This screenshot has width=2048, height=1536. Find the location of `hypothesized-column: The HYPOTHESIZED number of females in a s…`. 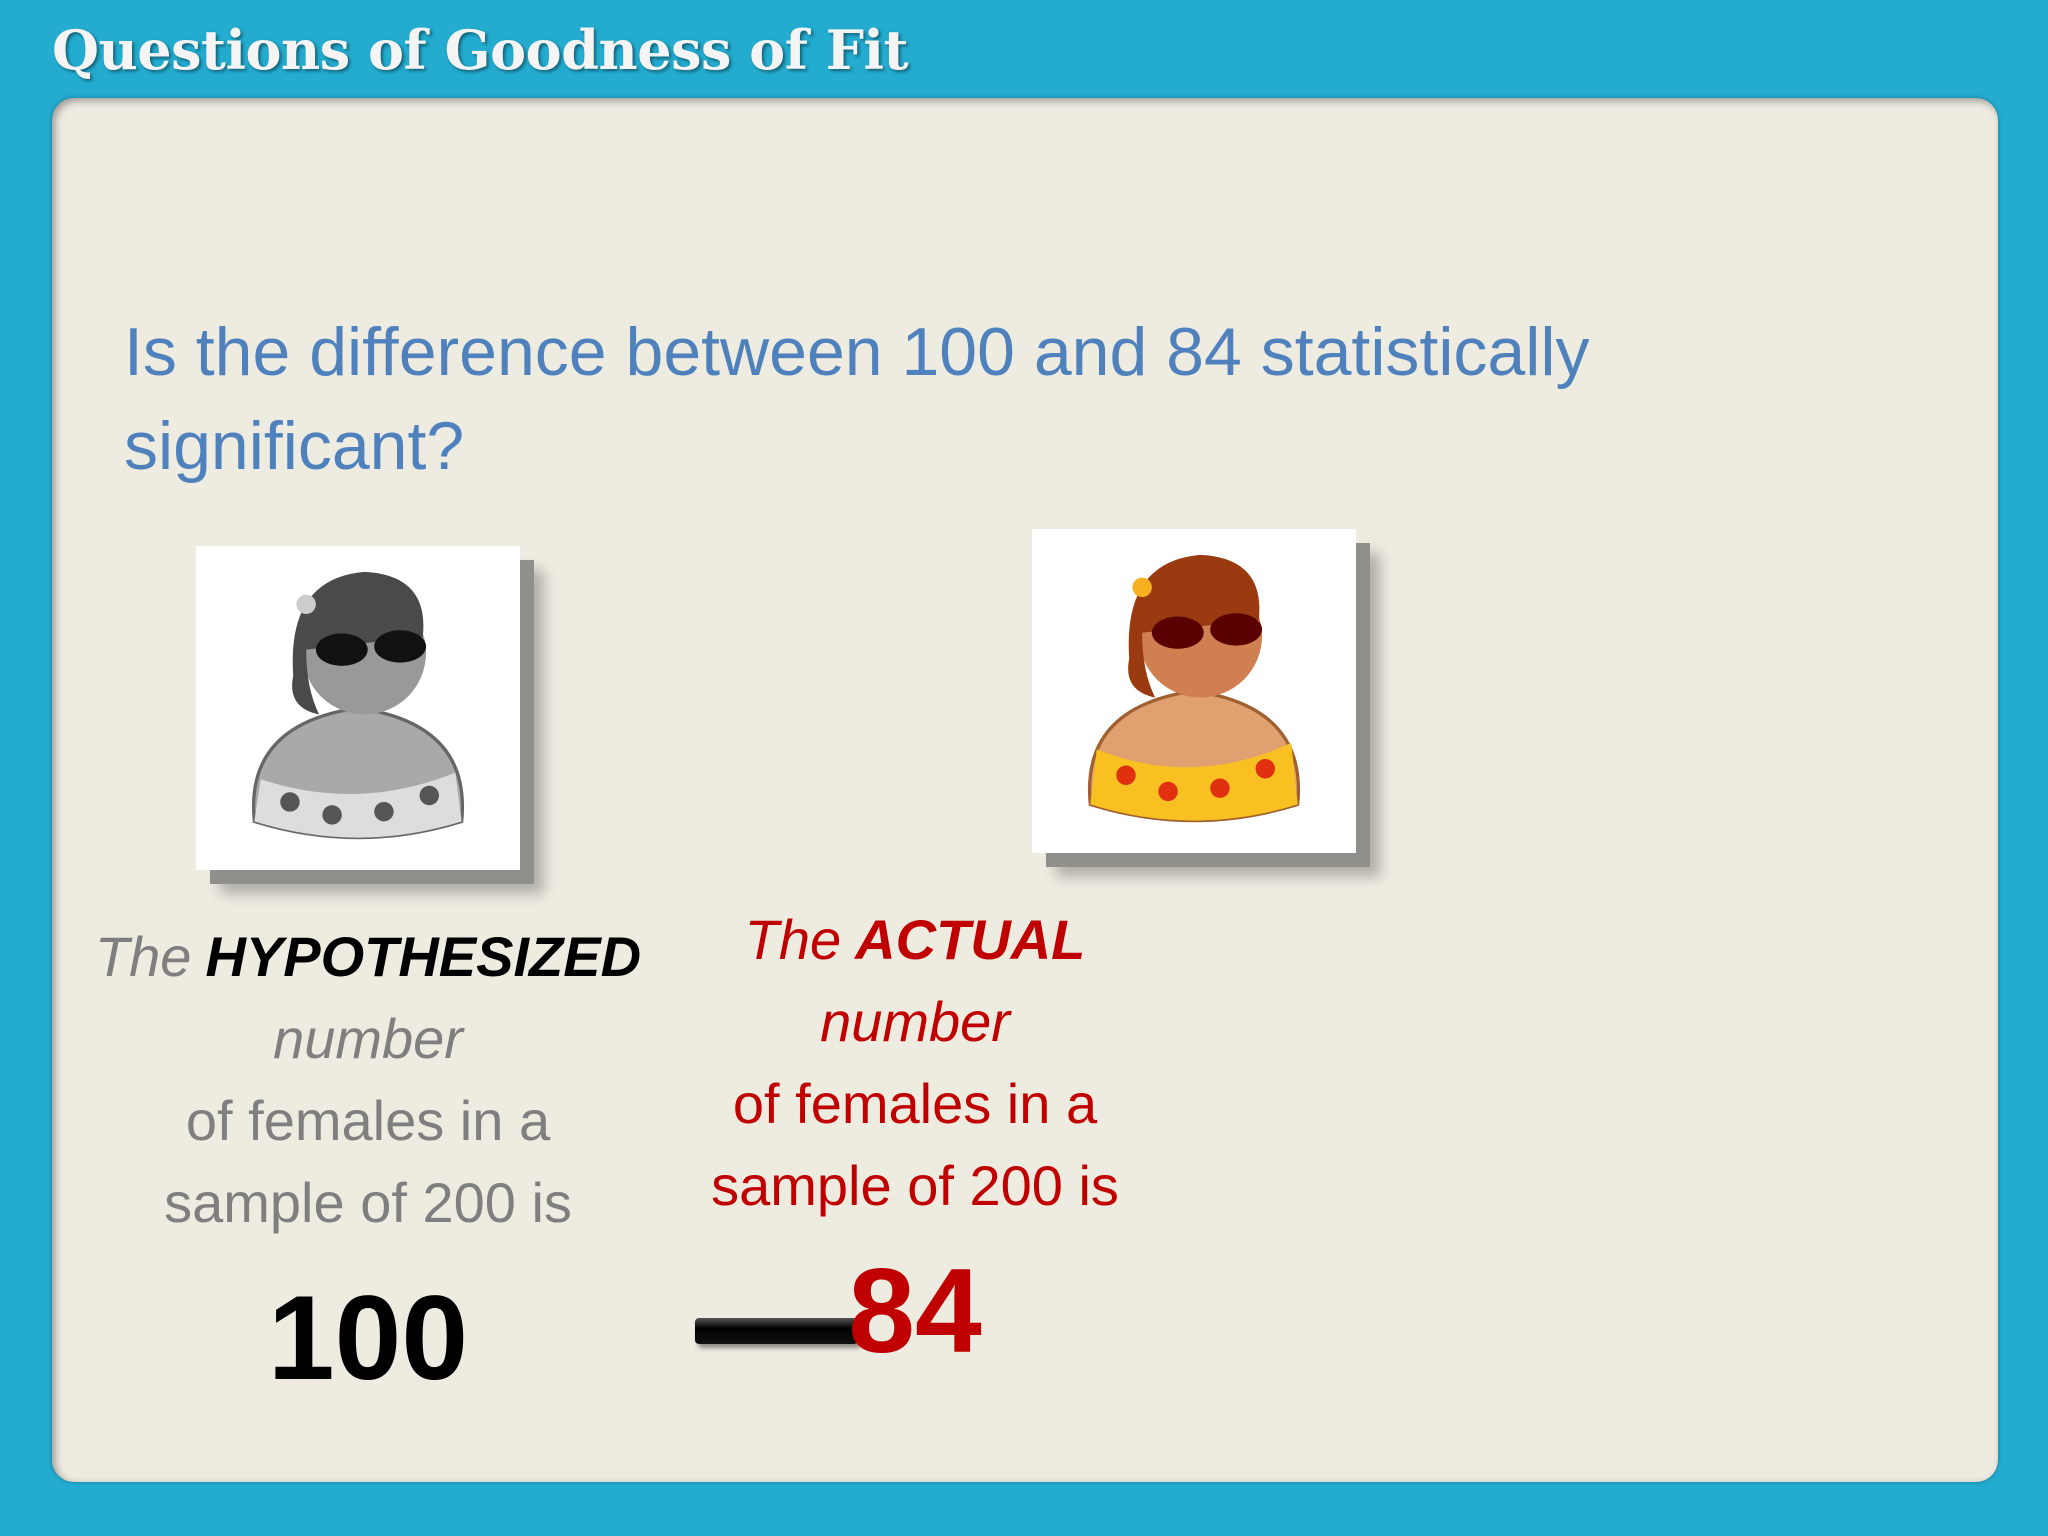

hypothesized-column: The HYPOTHESIZED number of females in a s… is located at coordinates (368, 1162).